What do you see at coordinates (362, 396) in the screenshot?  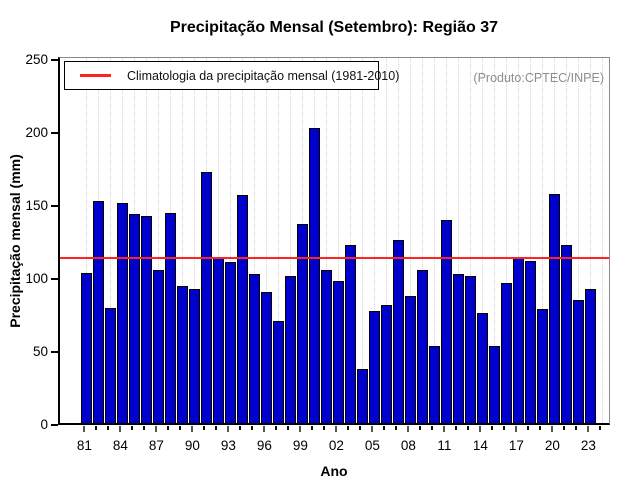 I see `bar-2004` at bounding box center [362, 396].